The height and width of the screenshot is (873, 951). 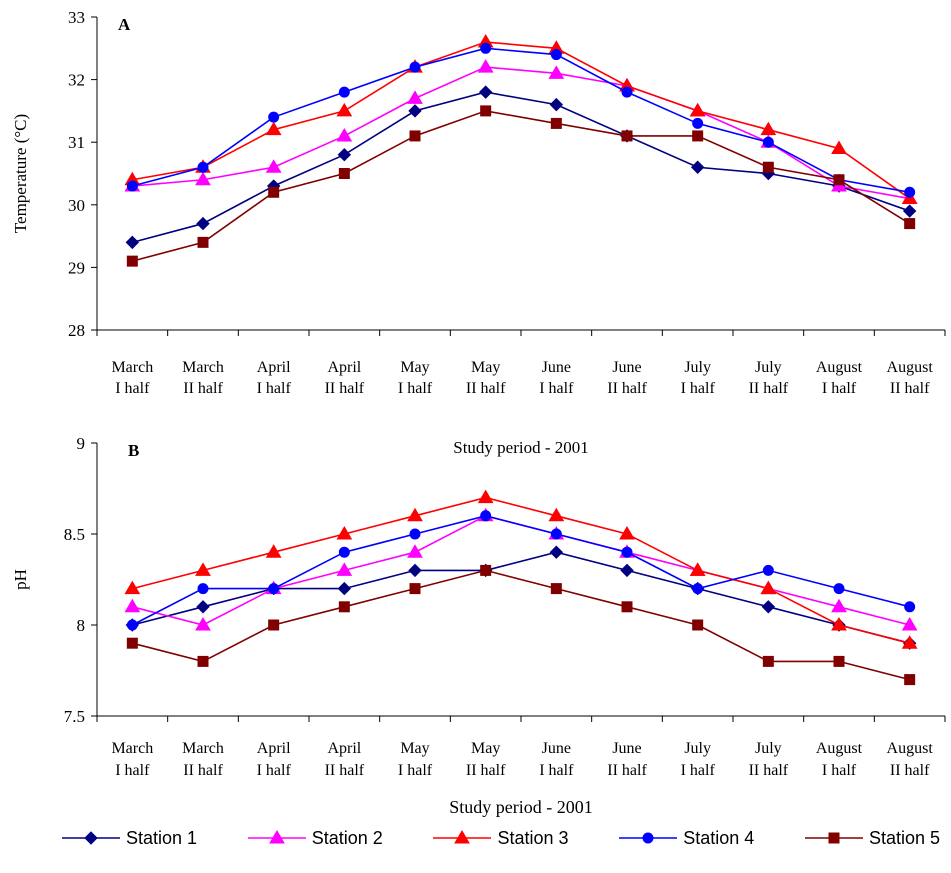 I want to click on panel-label: A, so click(x=124, y=24).